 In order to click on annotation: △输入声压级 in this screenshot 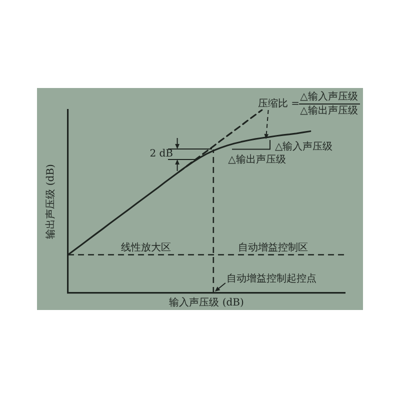, I will do `click(304, 146)`.